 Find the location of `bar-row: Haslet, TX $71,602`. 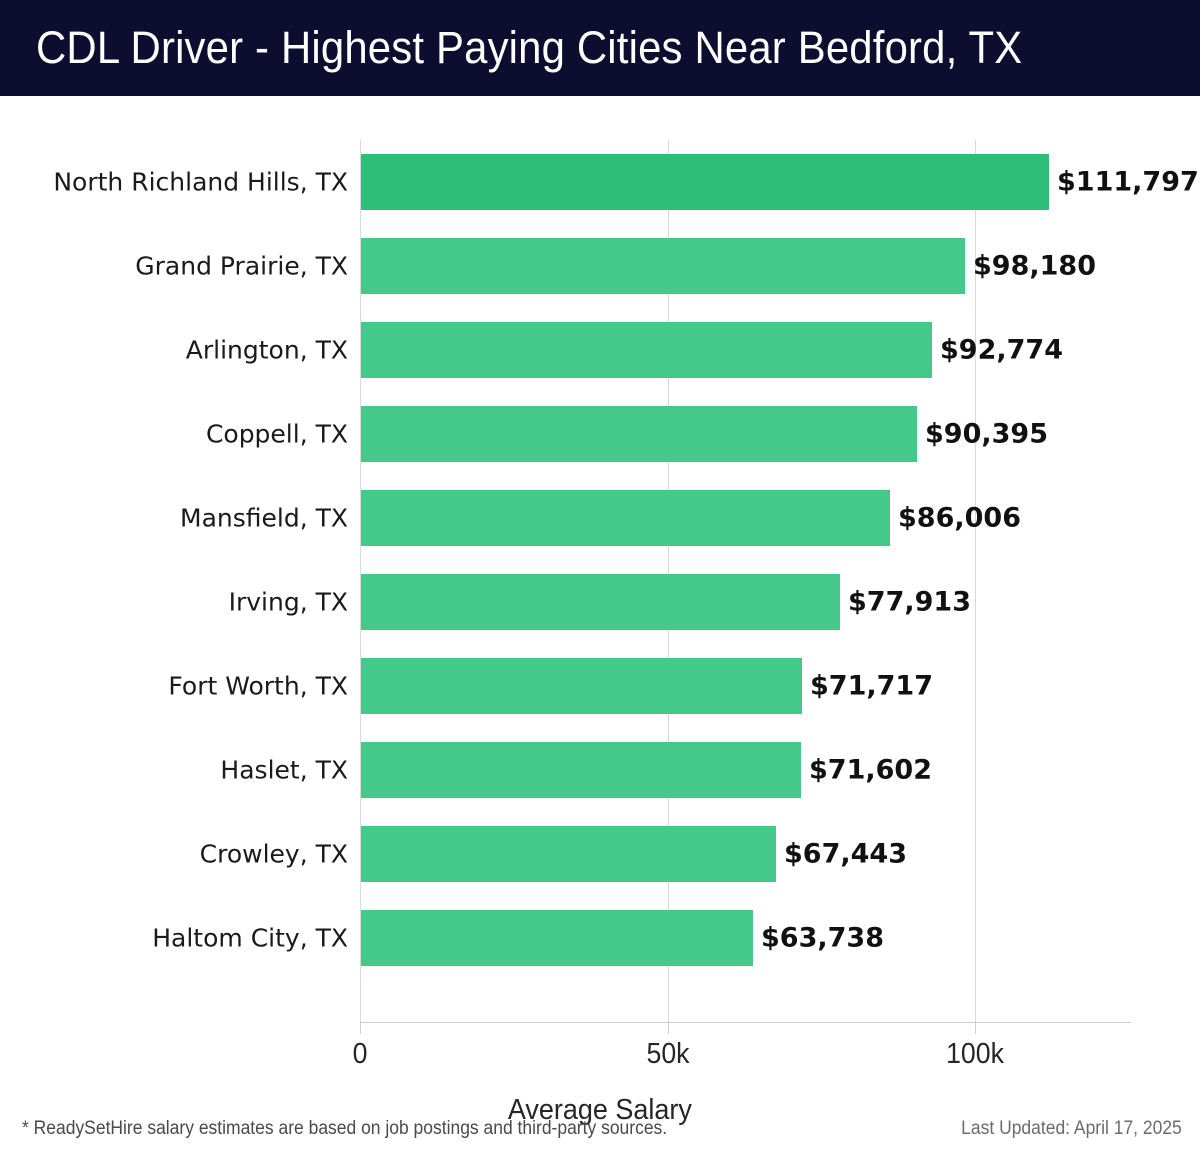

bar-row: Haslet, TX $71,602 is located at coordinates (600, 770).